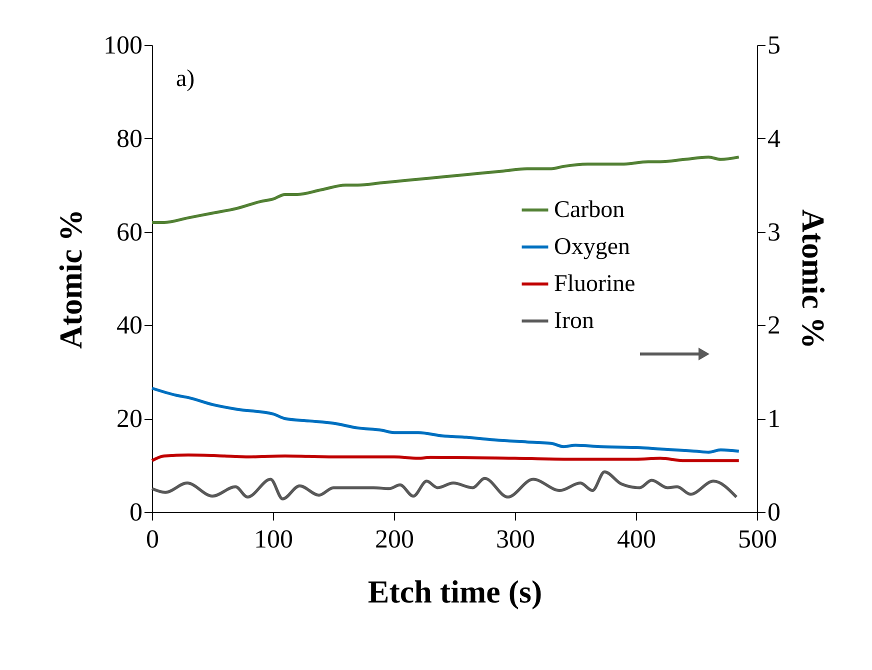 The width and height of the screenshot is (872, 670). What do you see at coordinates (129, 231) in the screenshot?
I see `y-tick-label: 60` at bounding box center [129, 231].